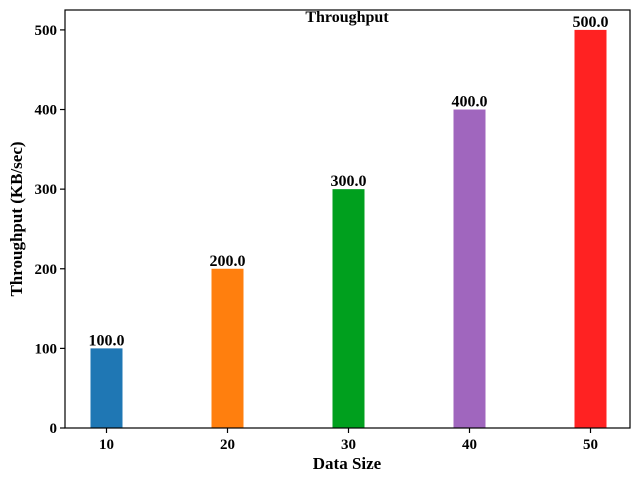 This screenshot has width=642, height=479. What do you see at coordinates (50, 230) in the screenshot?
I see `y-axis-ticks: 0 100 200 300 400 500` at bounding box center [50, 230].